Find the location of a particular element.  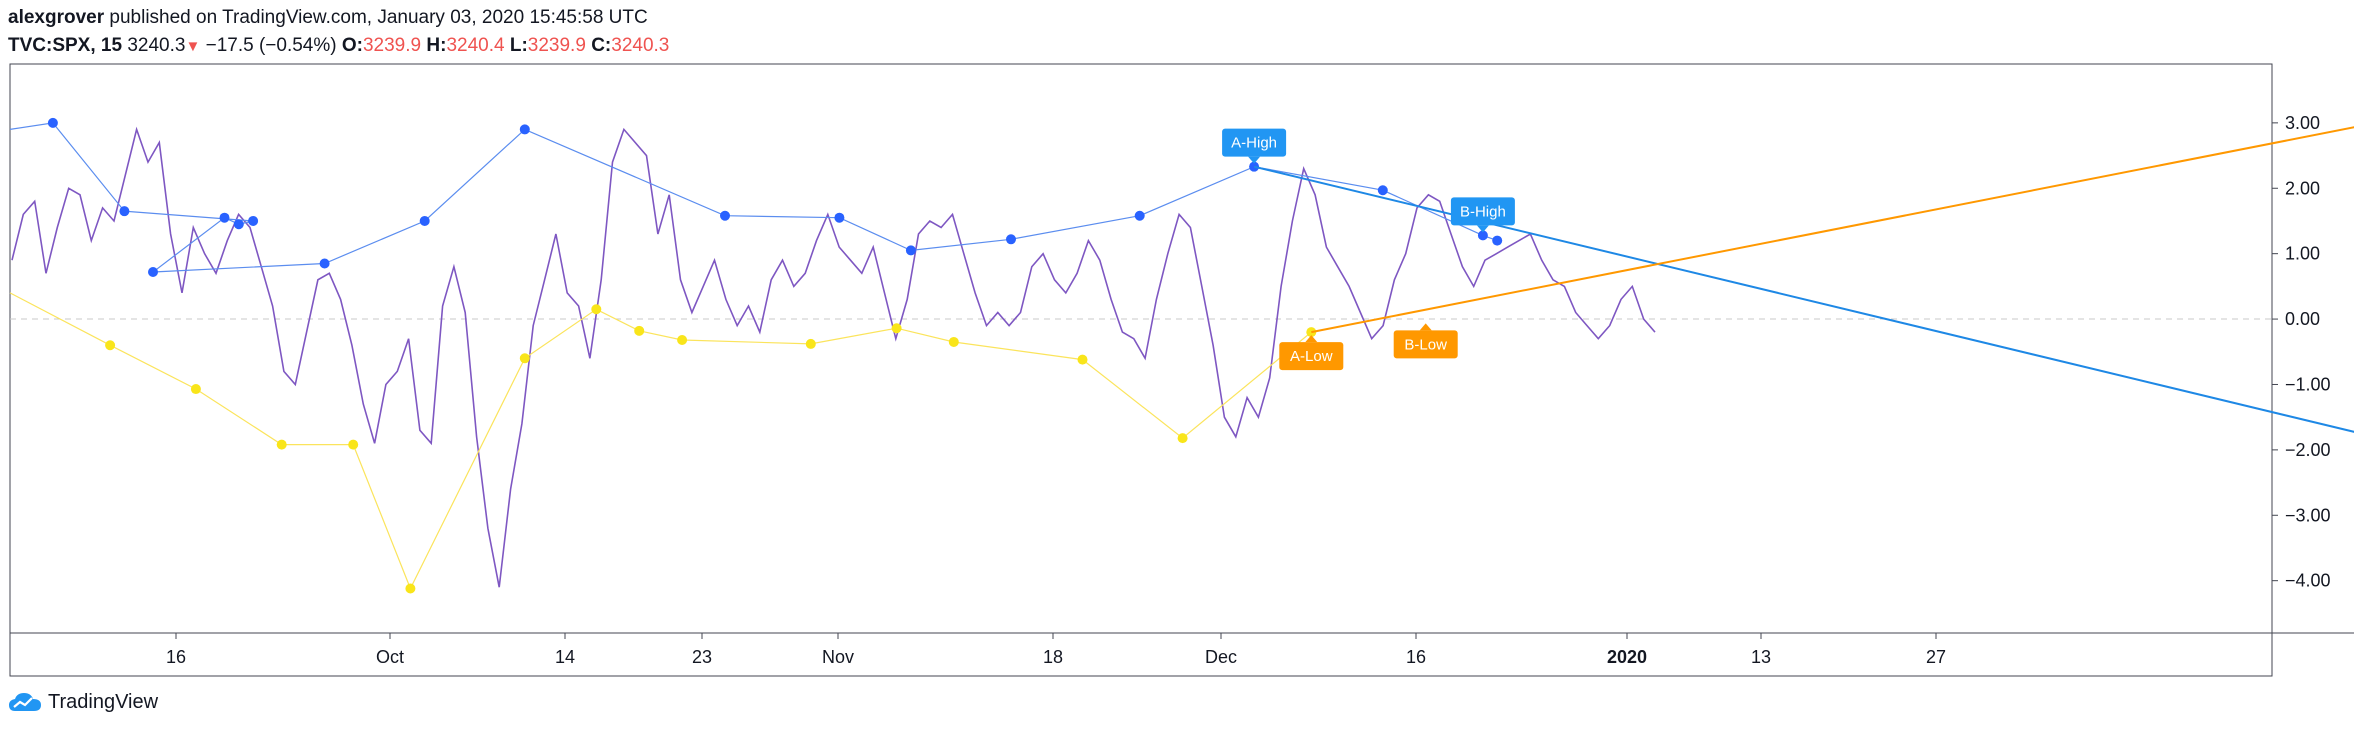

cloud-logo-icon is located at coordinates (25, 702).